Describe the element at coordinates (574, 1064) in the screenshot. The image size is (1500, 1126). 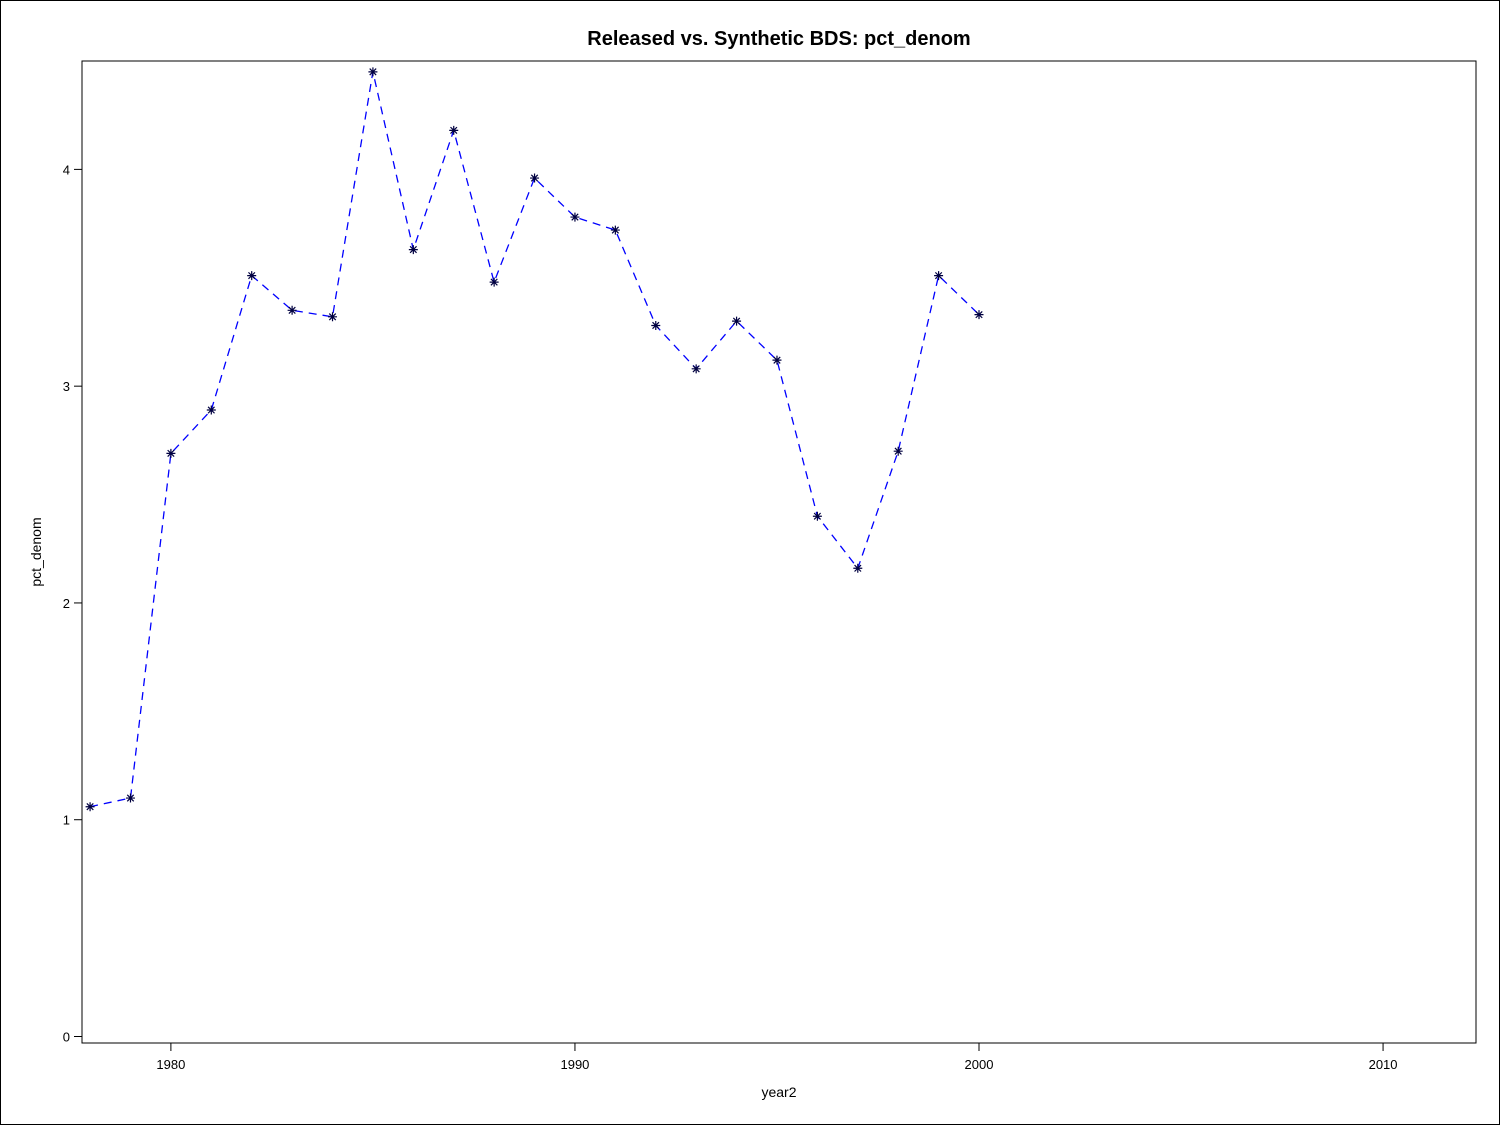
I see `x-tick-label: 1990` at that location.